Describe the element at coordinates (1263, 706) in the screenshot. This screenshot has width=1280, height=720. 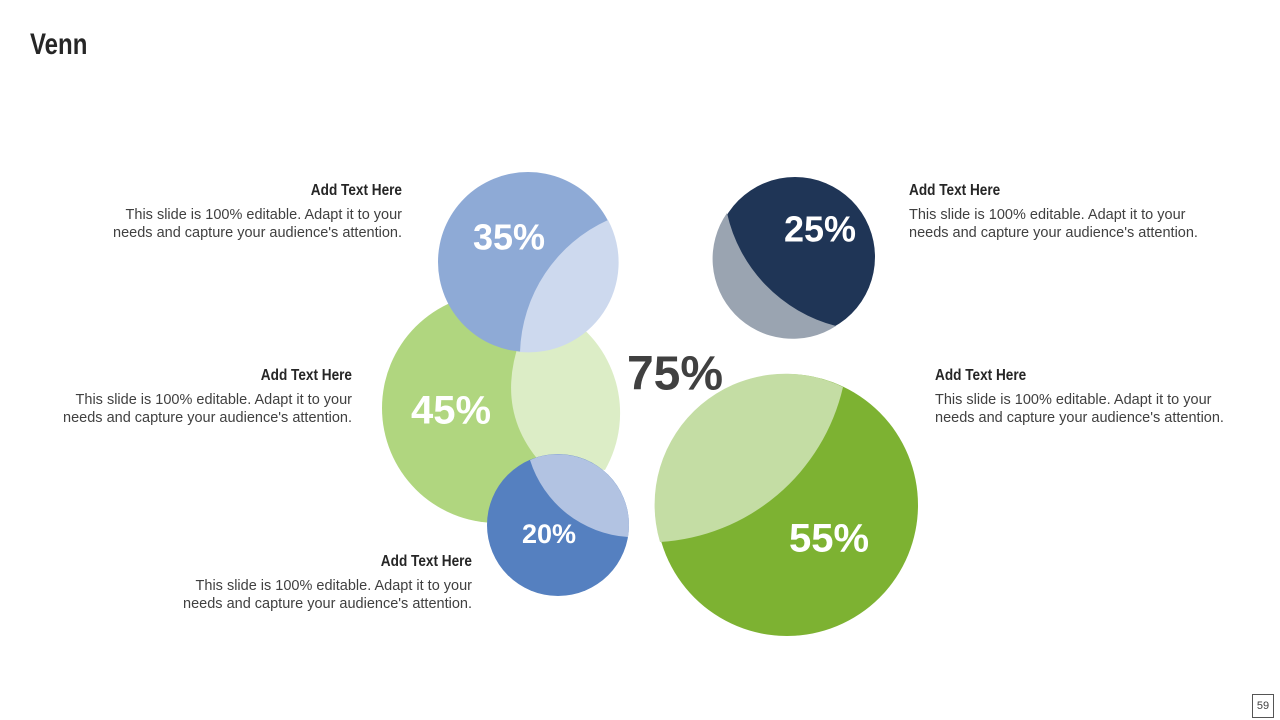
I see `page-number: 59` at that location.